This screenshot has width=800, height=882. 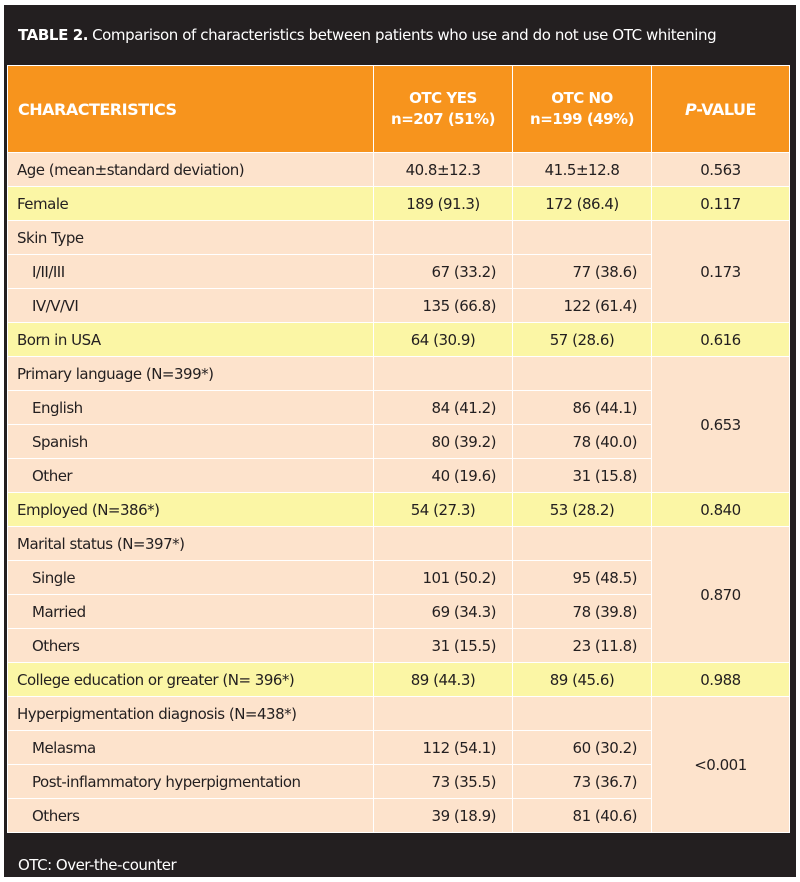 I want to click on p-value: 0.616, so click(x=720, y=339).